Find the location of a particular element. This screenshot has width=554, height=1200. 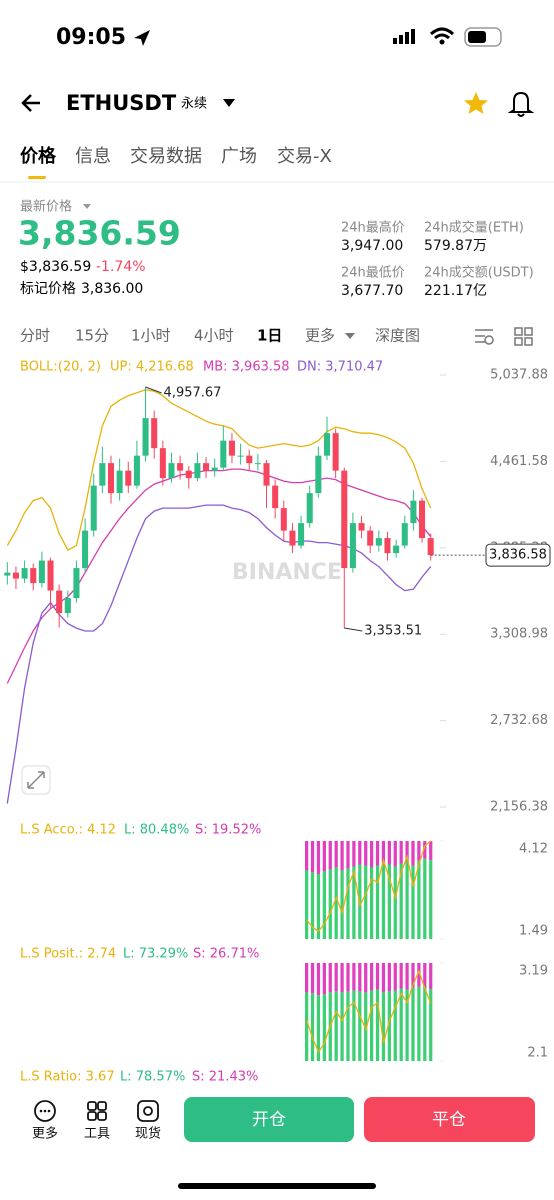

favorite-star is located at coordinates (476, 103).